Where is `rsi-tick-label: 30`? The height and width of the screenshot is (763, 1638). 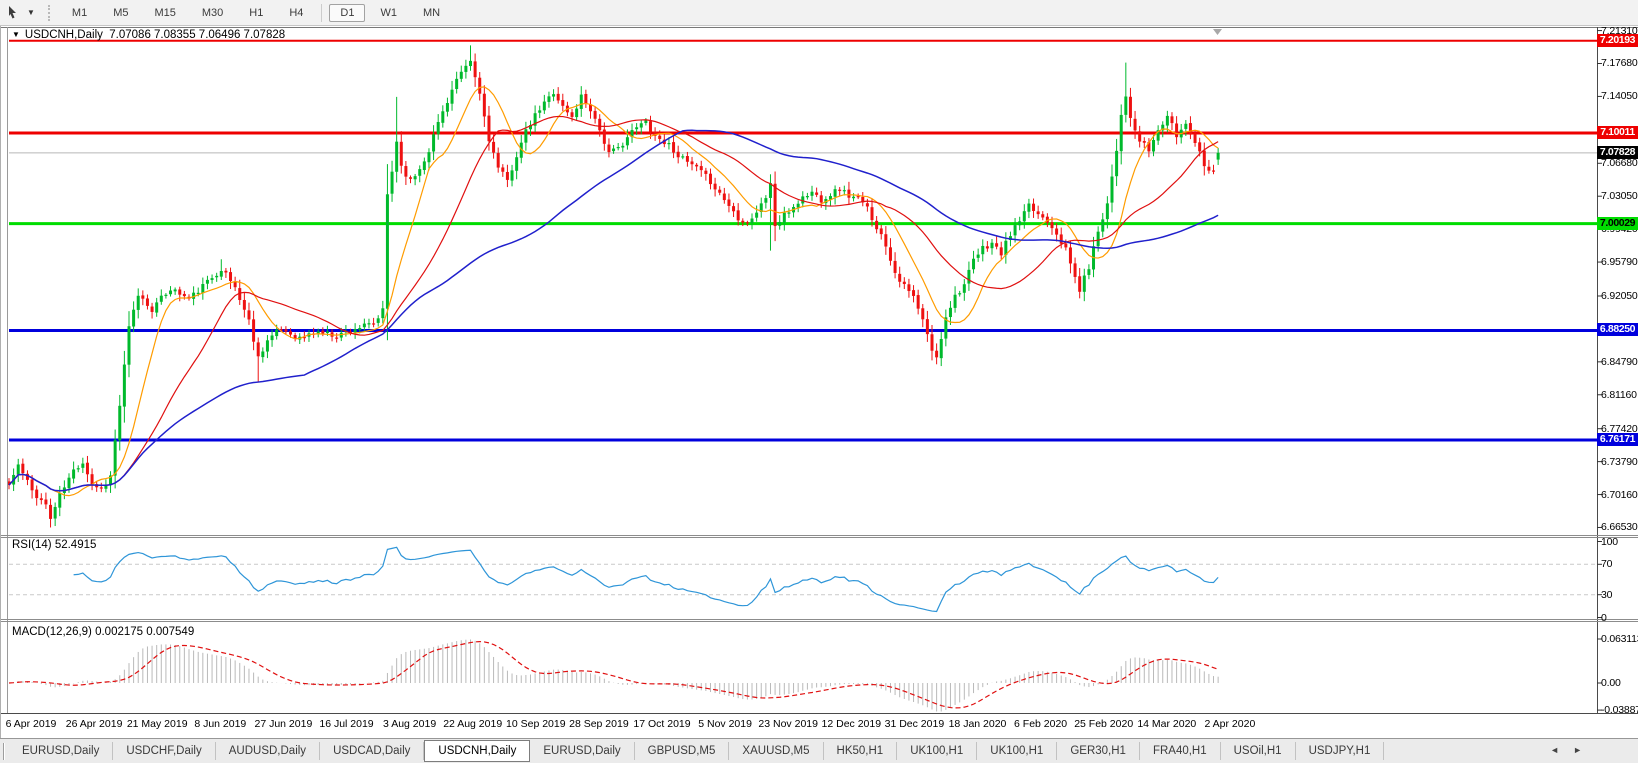 rsi-tick-label: 30 is located at coordinates (1607, 594).